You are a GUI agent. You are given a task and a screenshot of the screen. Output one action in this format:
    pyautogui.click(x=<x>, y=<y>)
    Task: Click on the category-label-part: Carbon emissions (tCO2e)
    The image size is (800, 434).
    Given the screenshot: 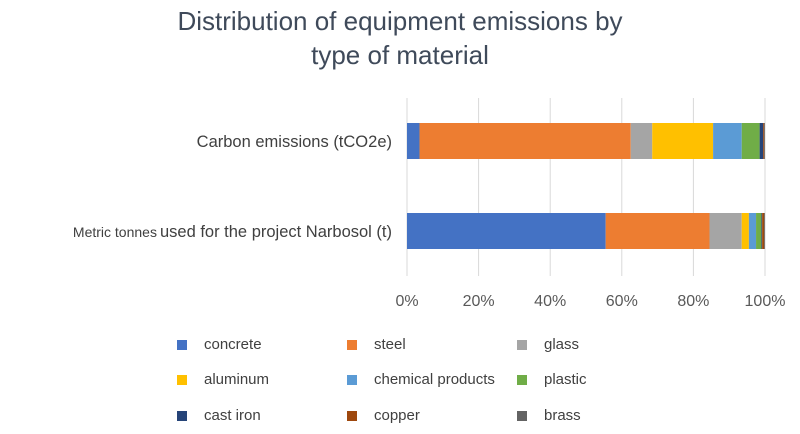 What is the action you would take?
    pyautogui.click(x=294, y=142)
    